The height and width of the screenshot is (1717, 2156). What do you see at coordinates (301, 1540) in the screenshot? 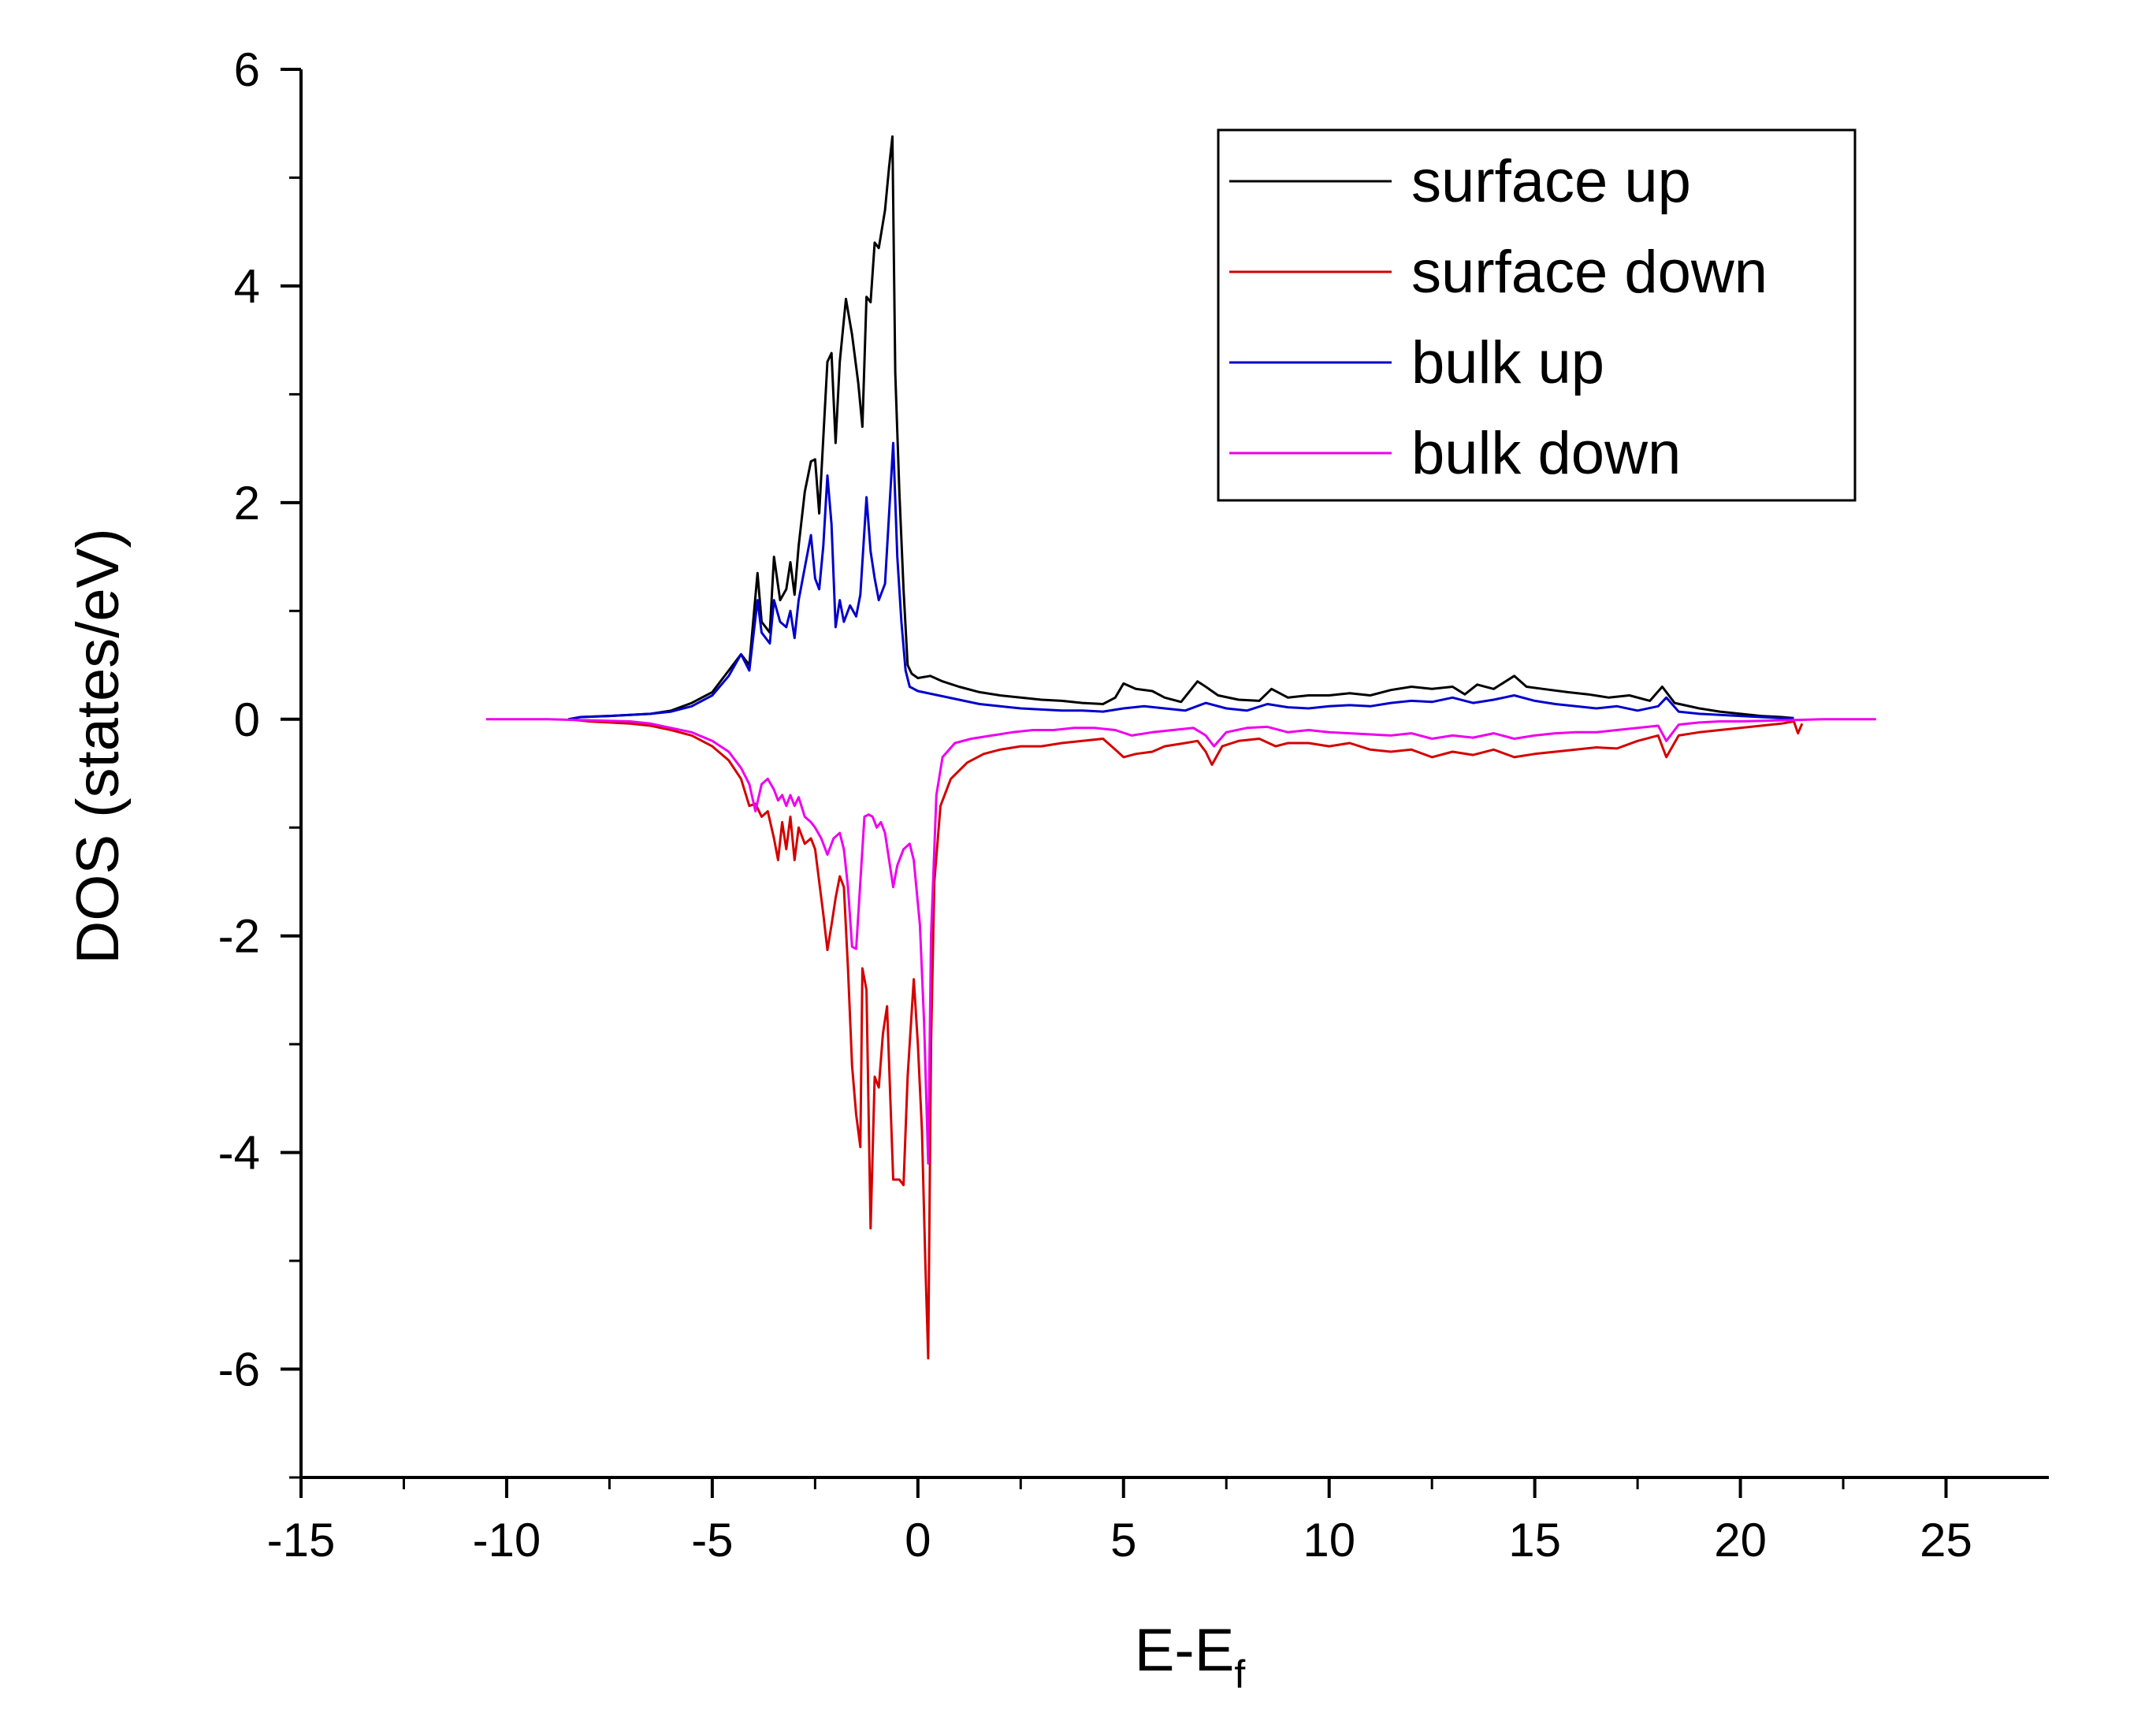
I see `x-tick-label: -15` at bounding box center [301, 1540].